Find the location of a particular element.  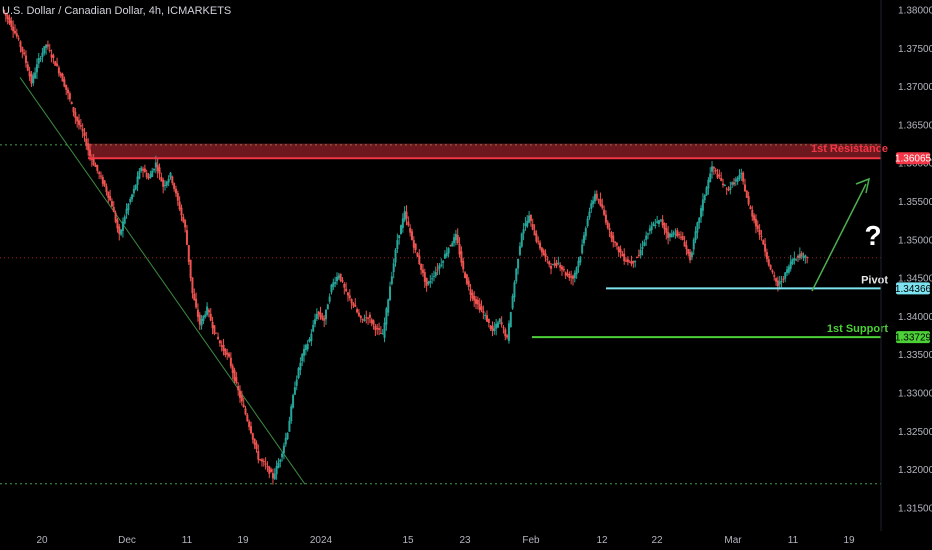

time-tick-label: 20 is located at coordinates (42, 540).